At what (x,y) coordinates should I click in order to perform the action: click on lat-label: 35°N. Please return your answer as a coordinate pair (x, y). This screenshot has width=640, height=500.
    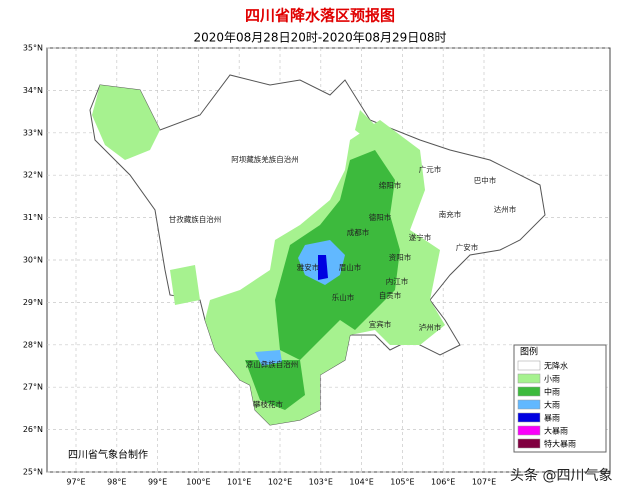
    Looking at the image, I should click on (33, 48).